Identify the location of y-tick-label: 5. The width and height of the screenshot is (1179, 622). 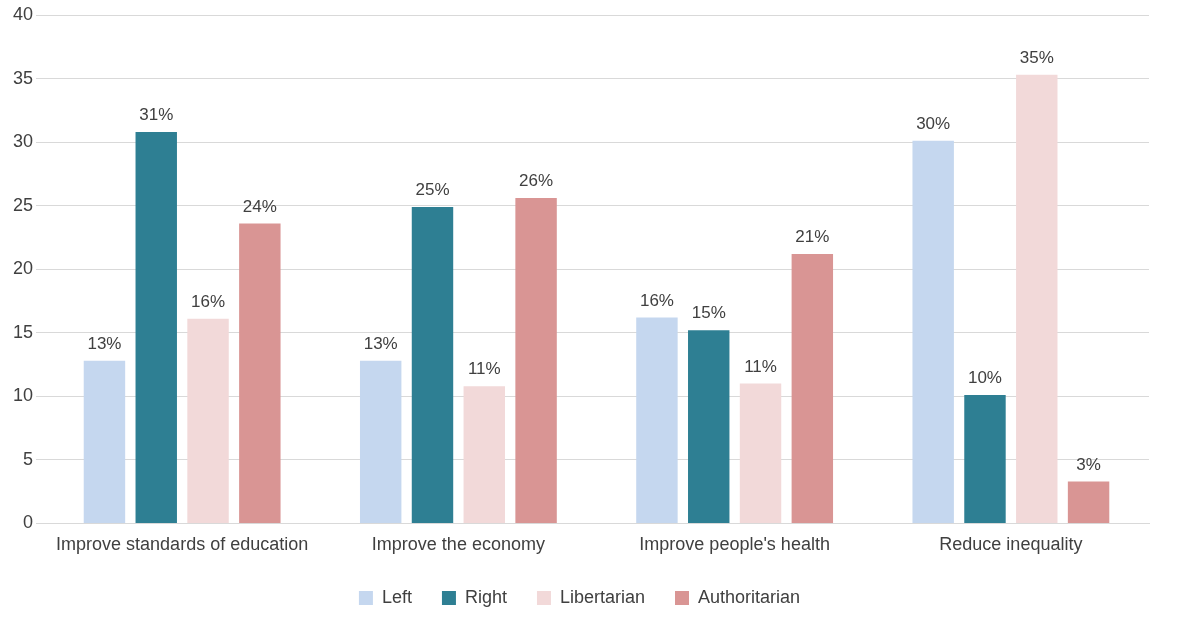
(28, 458).